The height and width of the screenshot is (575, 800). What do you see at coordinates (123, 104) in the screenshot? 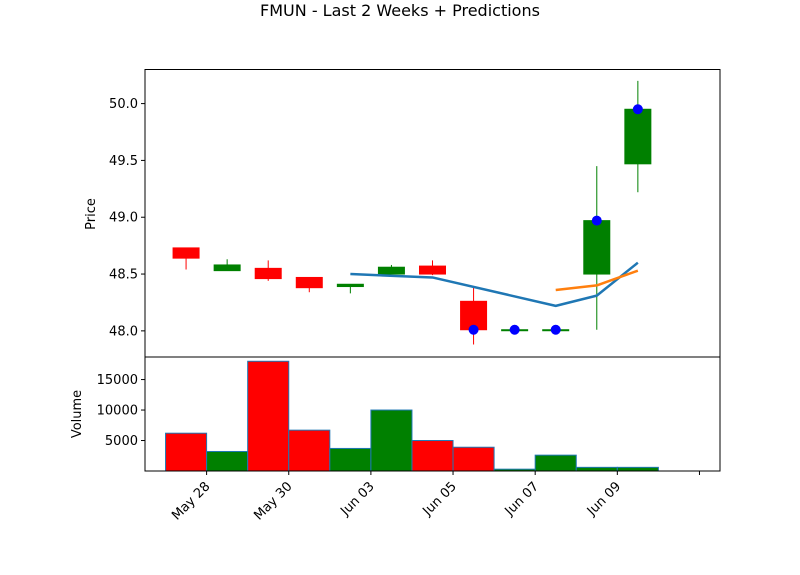
I see `price-y-tick-label: 50.0` at bounding box center [123, 104].